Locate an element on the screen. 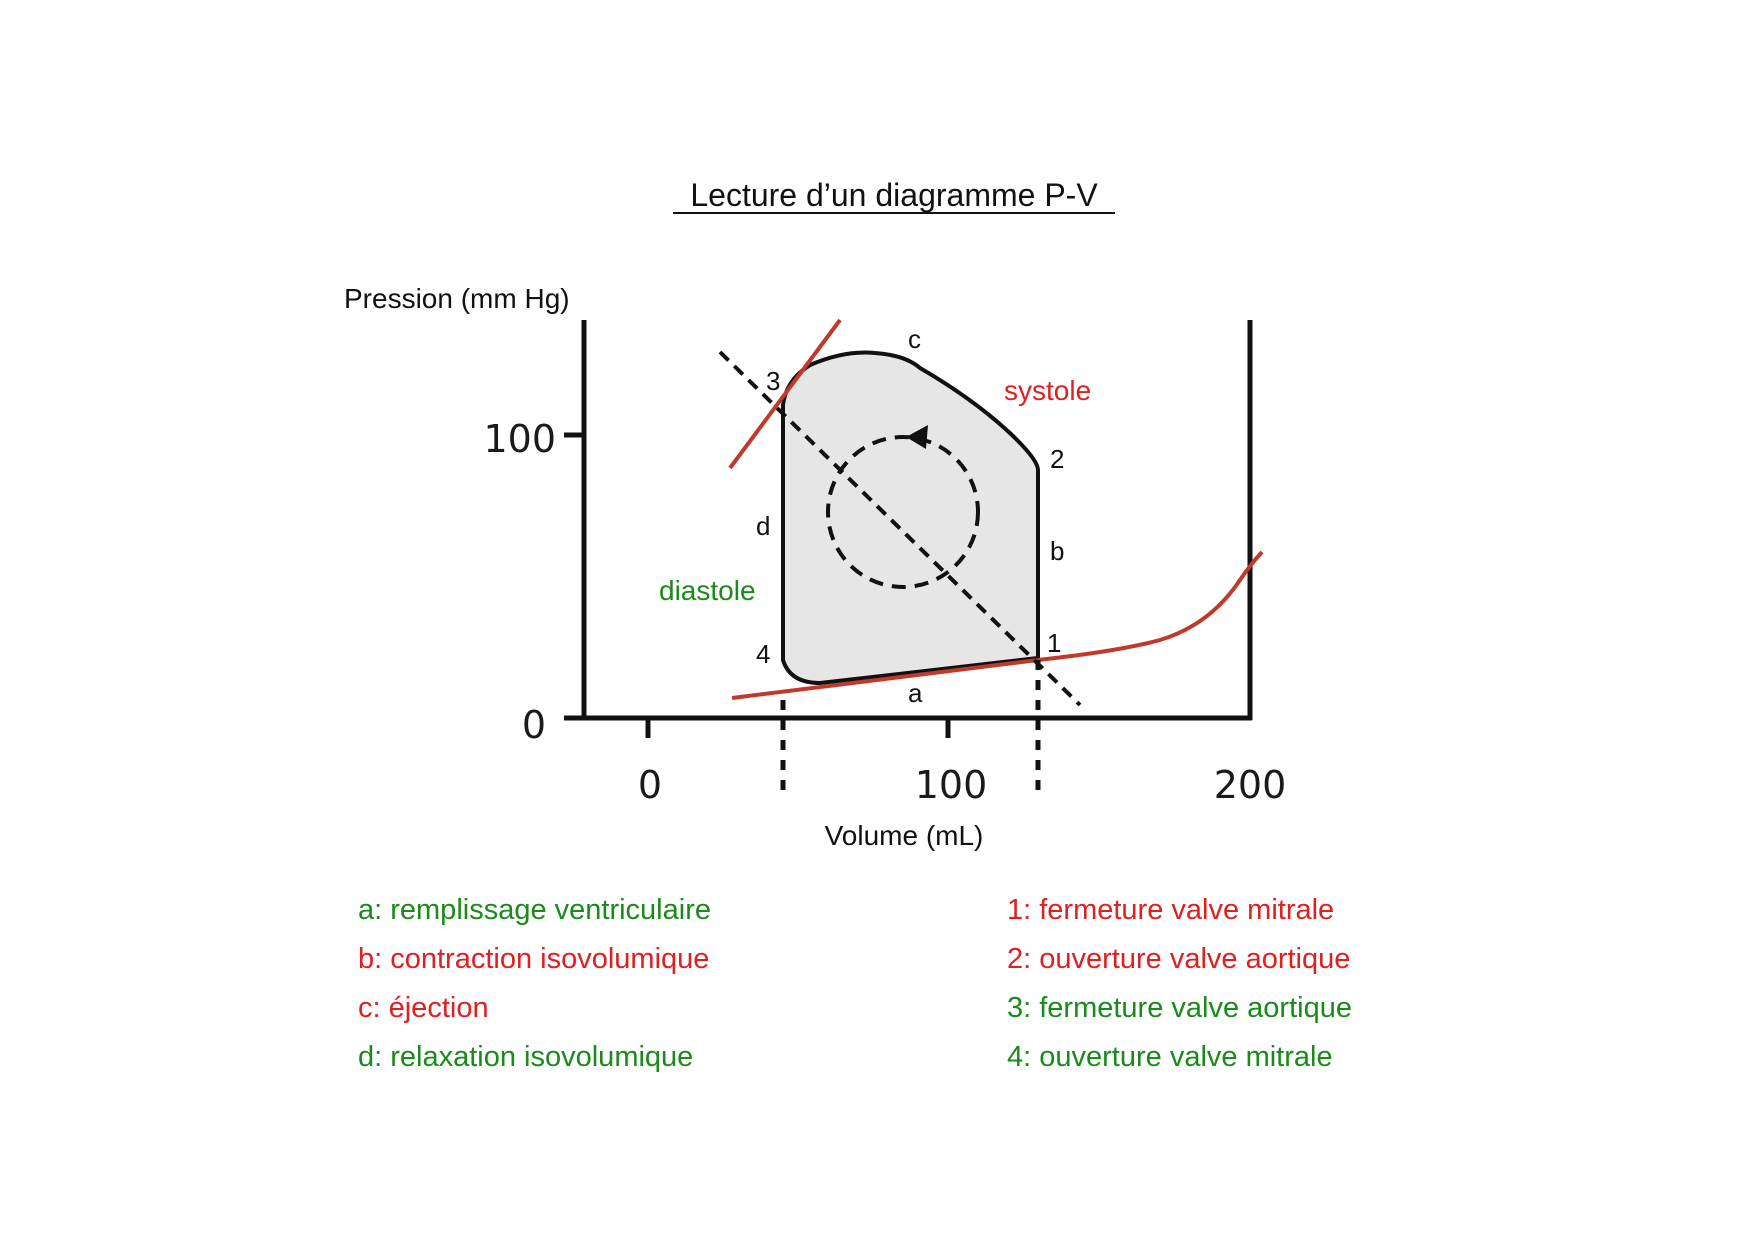 Image resolution: width=1755 pixels, height=1240 pixels. legend-item-2: 2: ouverture valve aortique is located at coordinates (1178, 959).